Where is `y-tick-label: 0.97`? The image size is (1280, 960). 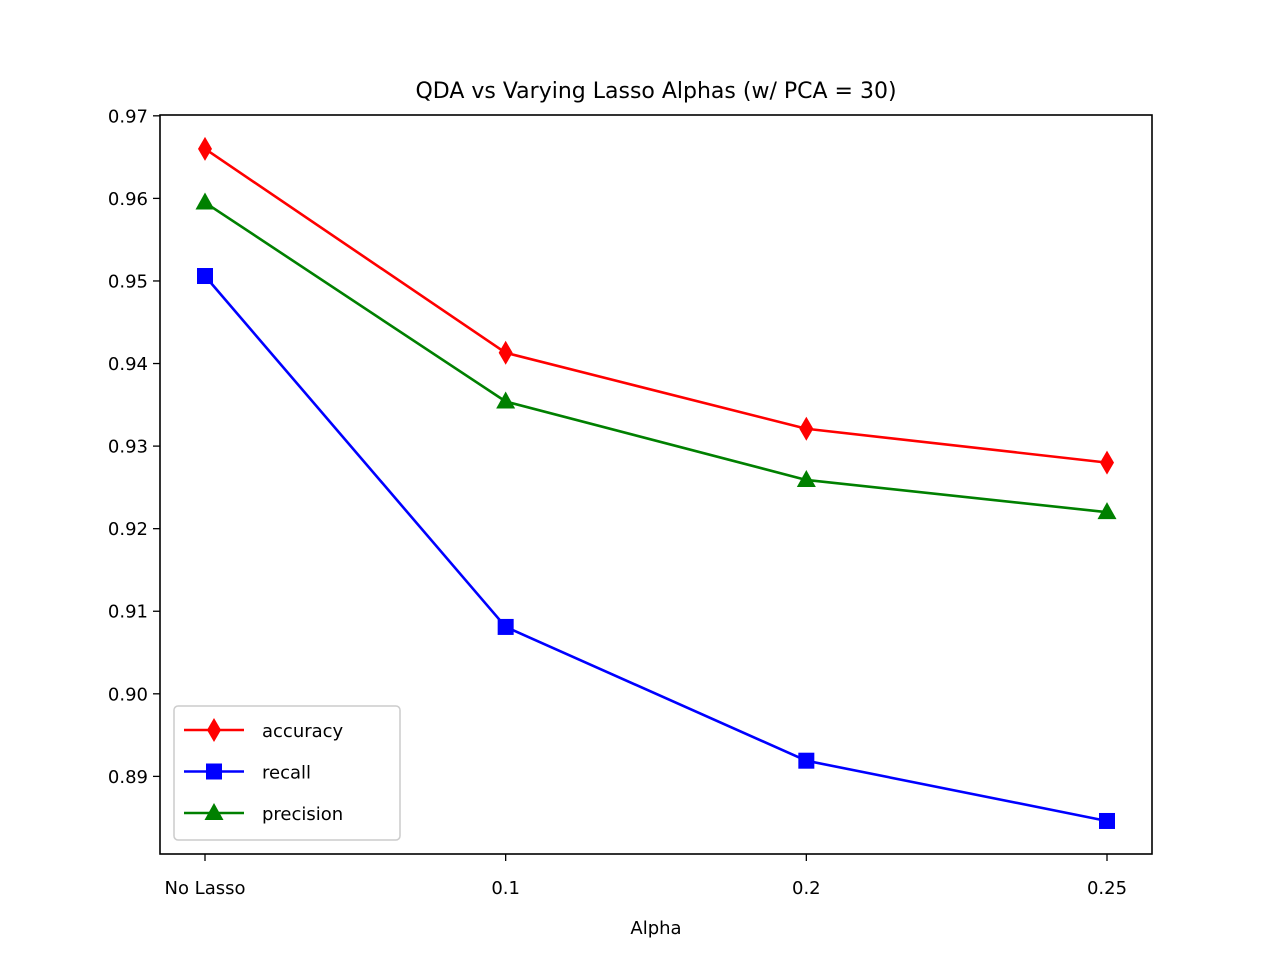
y-tick-label: 0.97 is located at coordinates (128, 116).